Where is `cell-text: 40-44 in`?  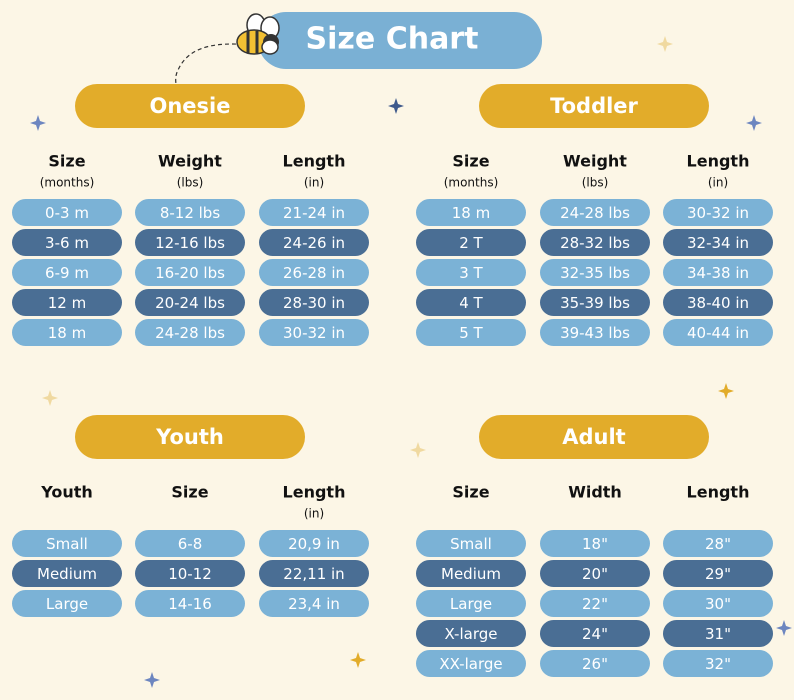 cell-text: 40-44 in is located at coordinates (718, 333).